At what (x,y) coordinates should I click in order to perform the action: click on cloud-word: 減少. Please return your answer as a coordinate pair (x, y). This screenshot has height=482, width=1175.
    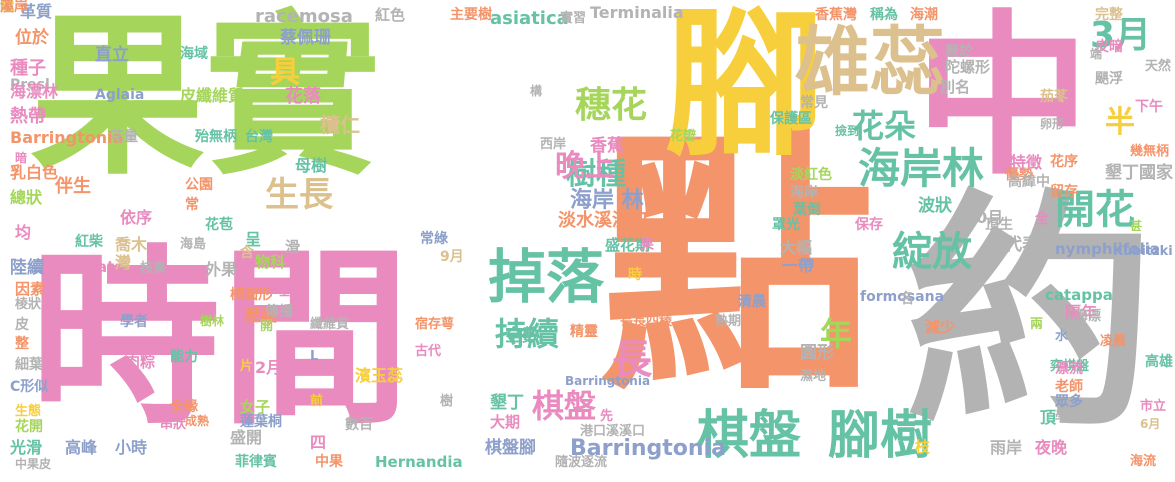
    Looking at the image, I should click on (940, 327).